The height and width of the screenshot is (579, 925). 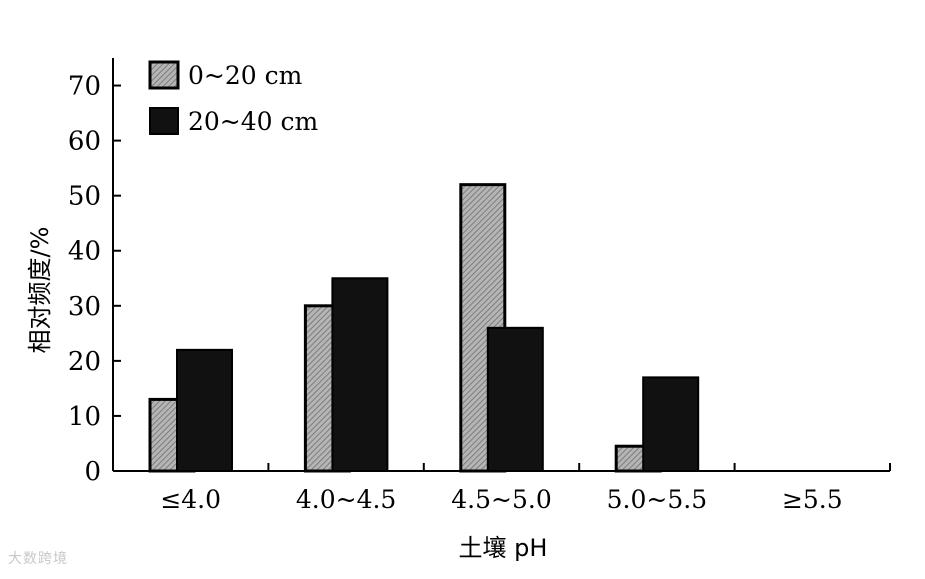 I want to click on watermark: 大数跨境, so click(x=38, y=559).